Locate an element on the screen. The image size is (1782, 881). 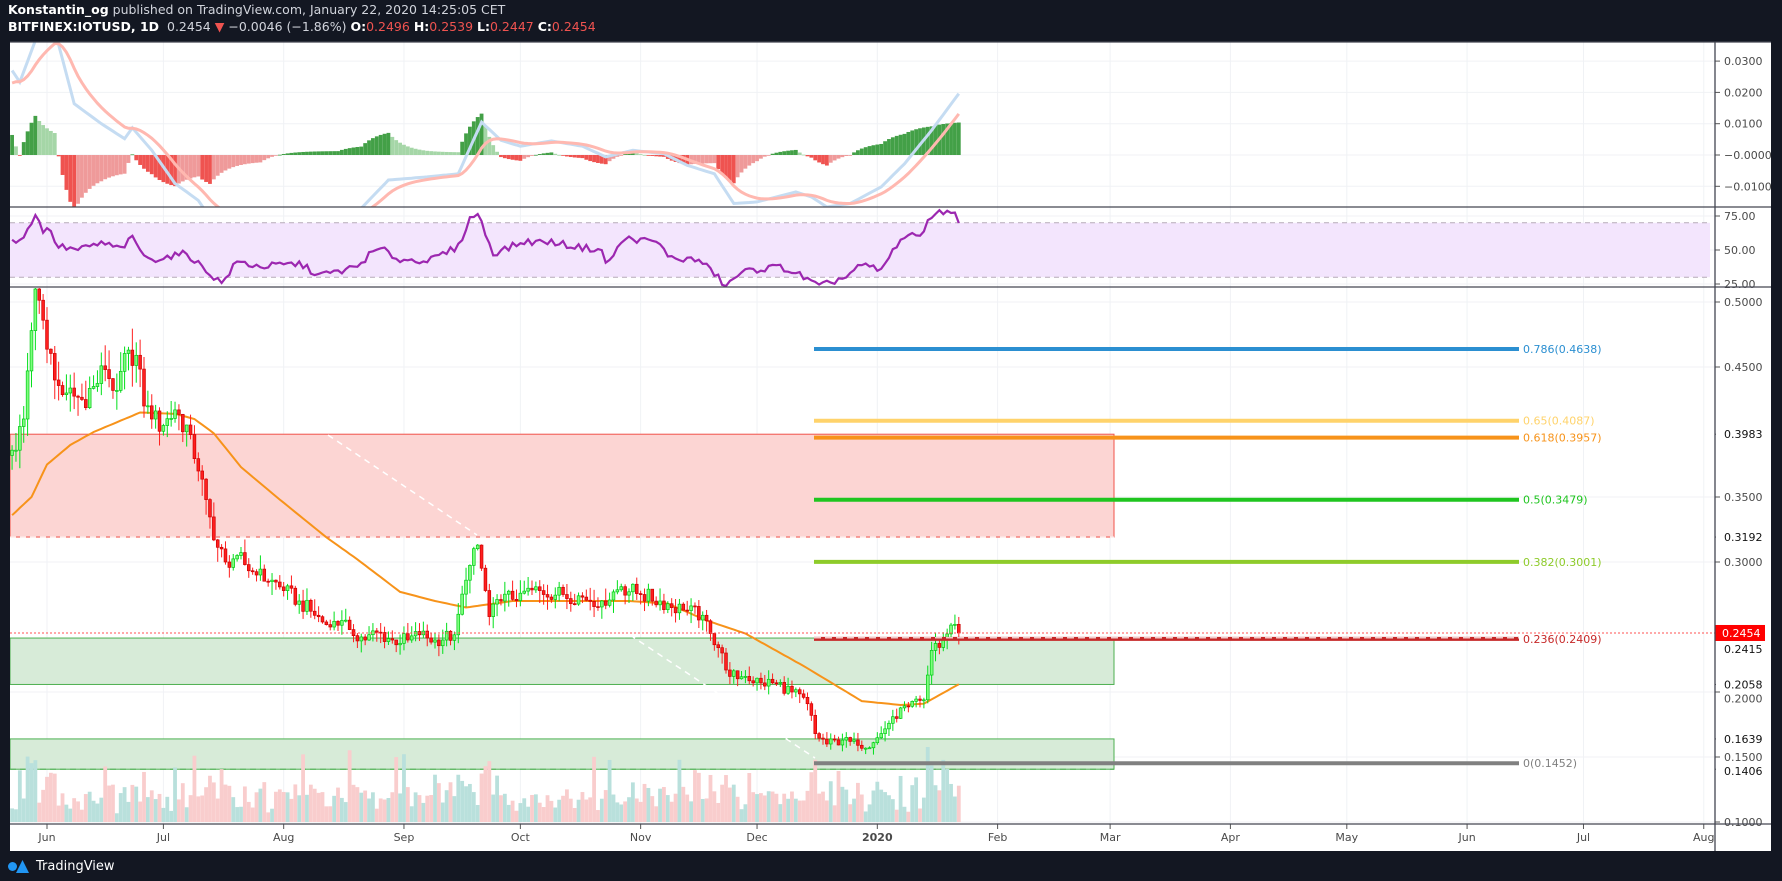
current-price-label: 0.2454 is located at coordinates (1741, 633).